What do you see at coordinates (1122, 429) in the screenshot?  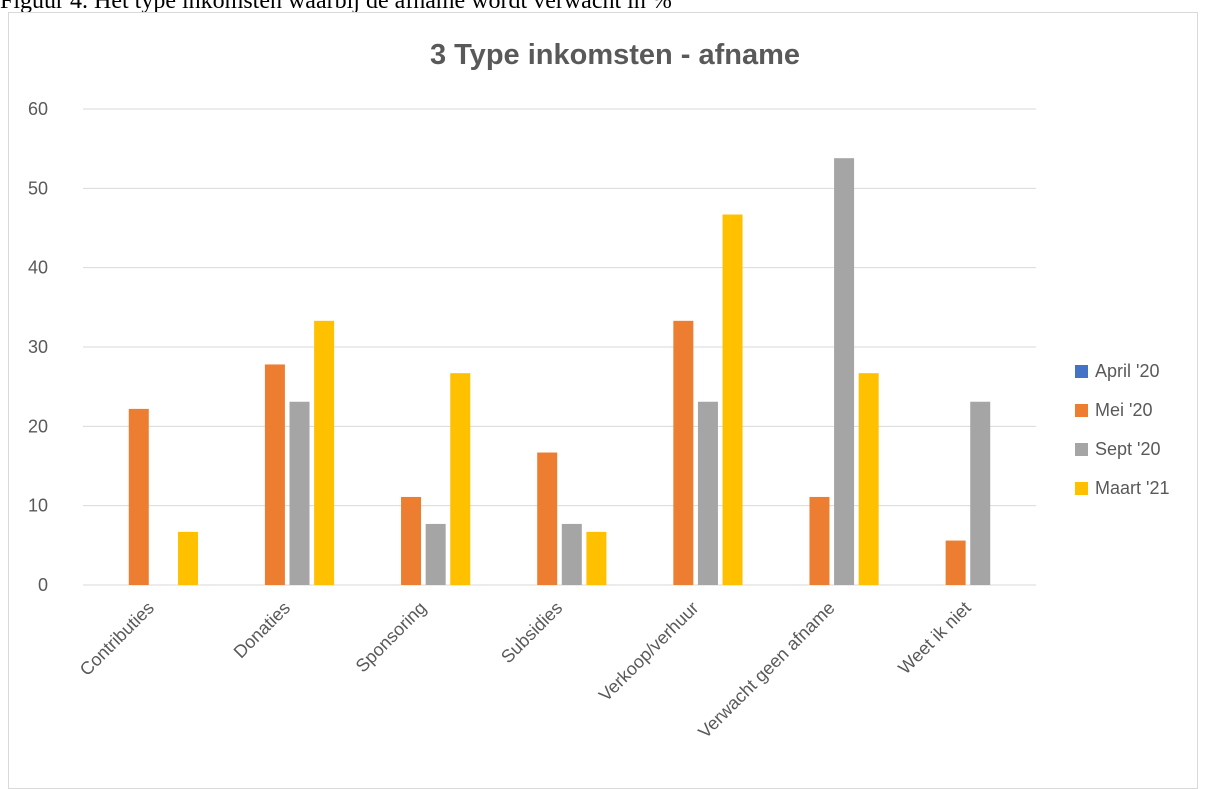 I see `legend: April '20 Mei '20 Sept '20 Maart '21` at bounding box center [1122, 429].